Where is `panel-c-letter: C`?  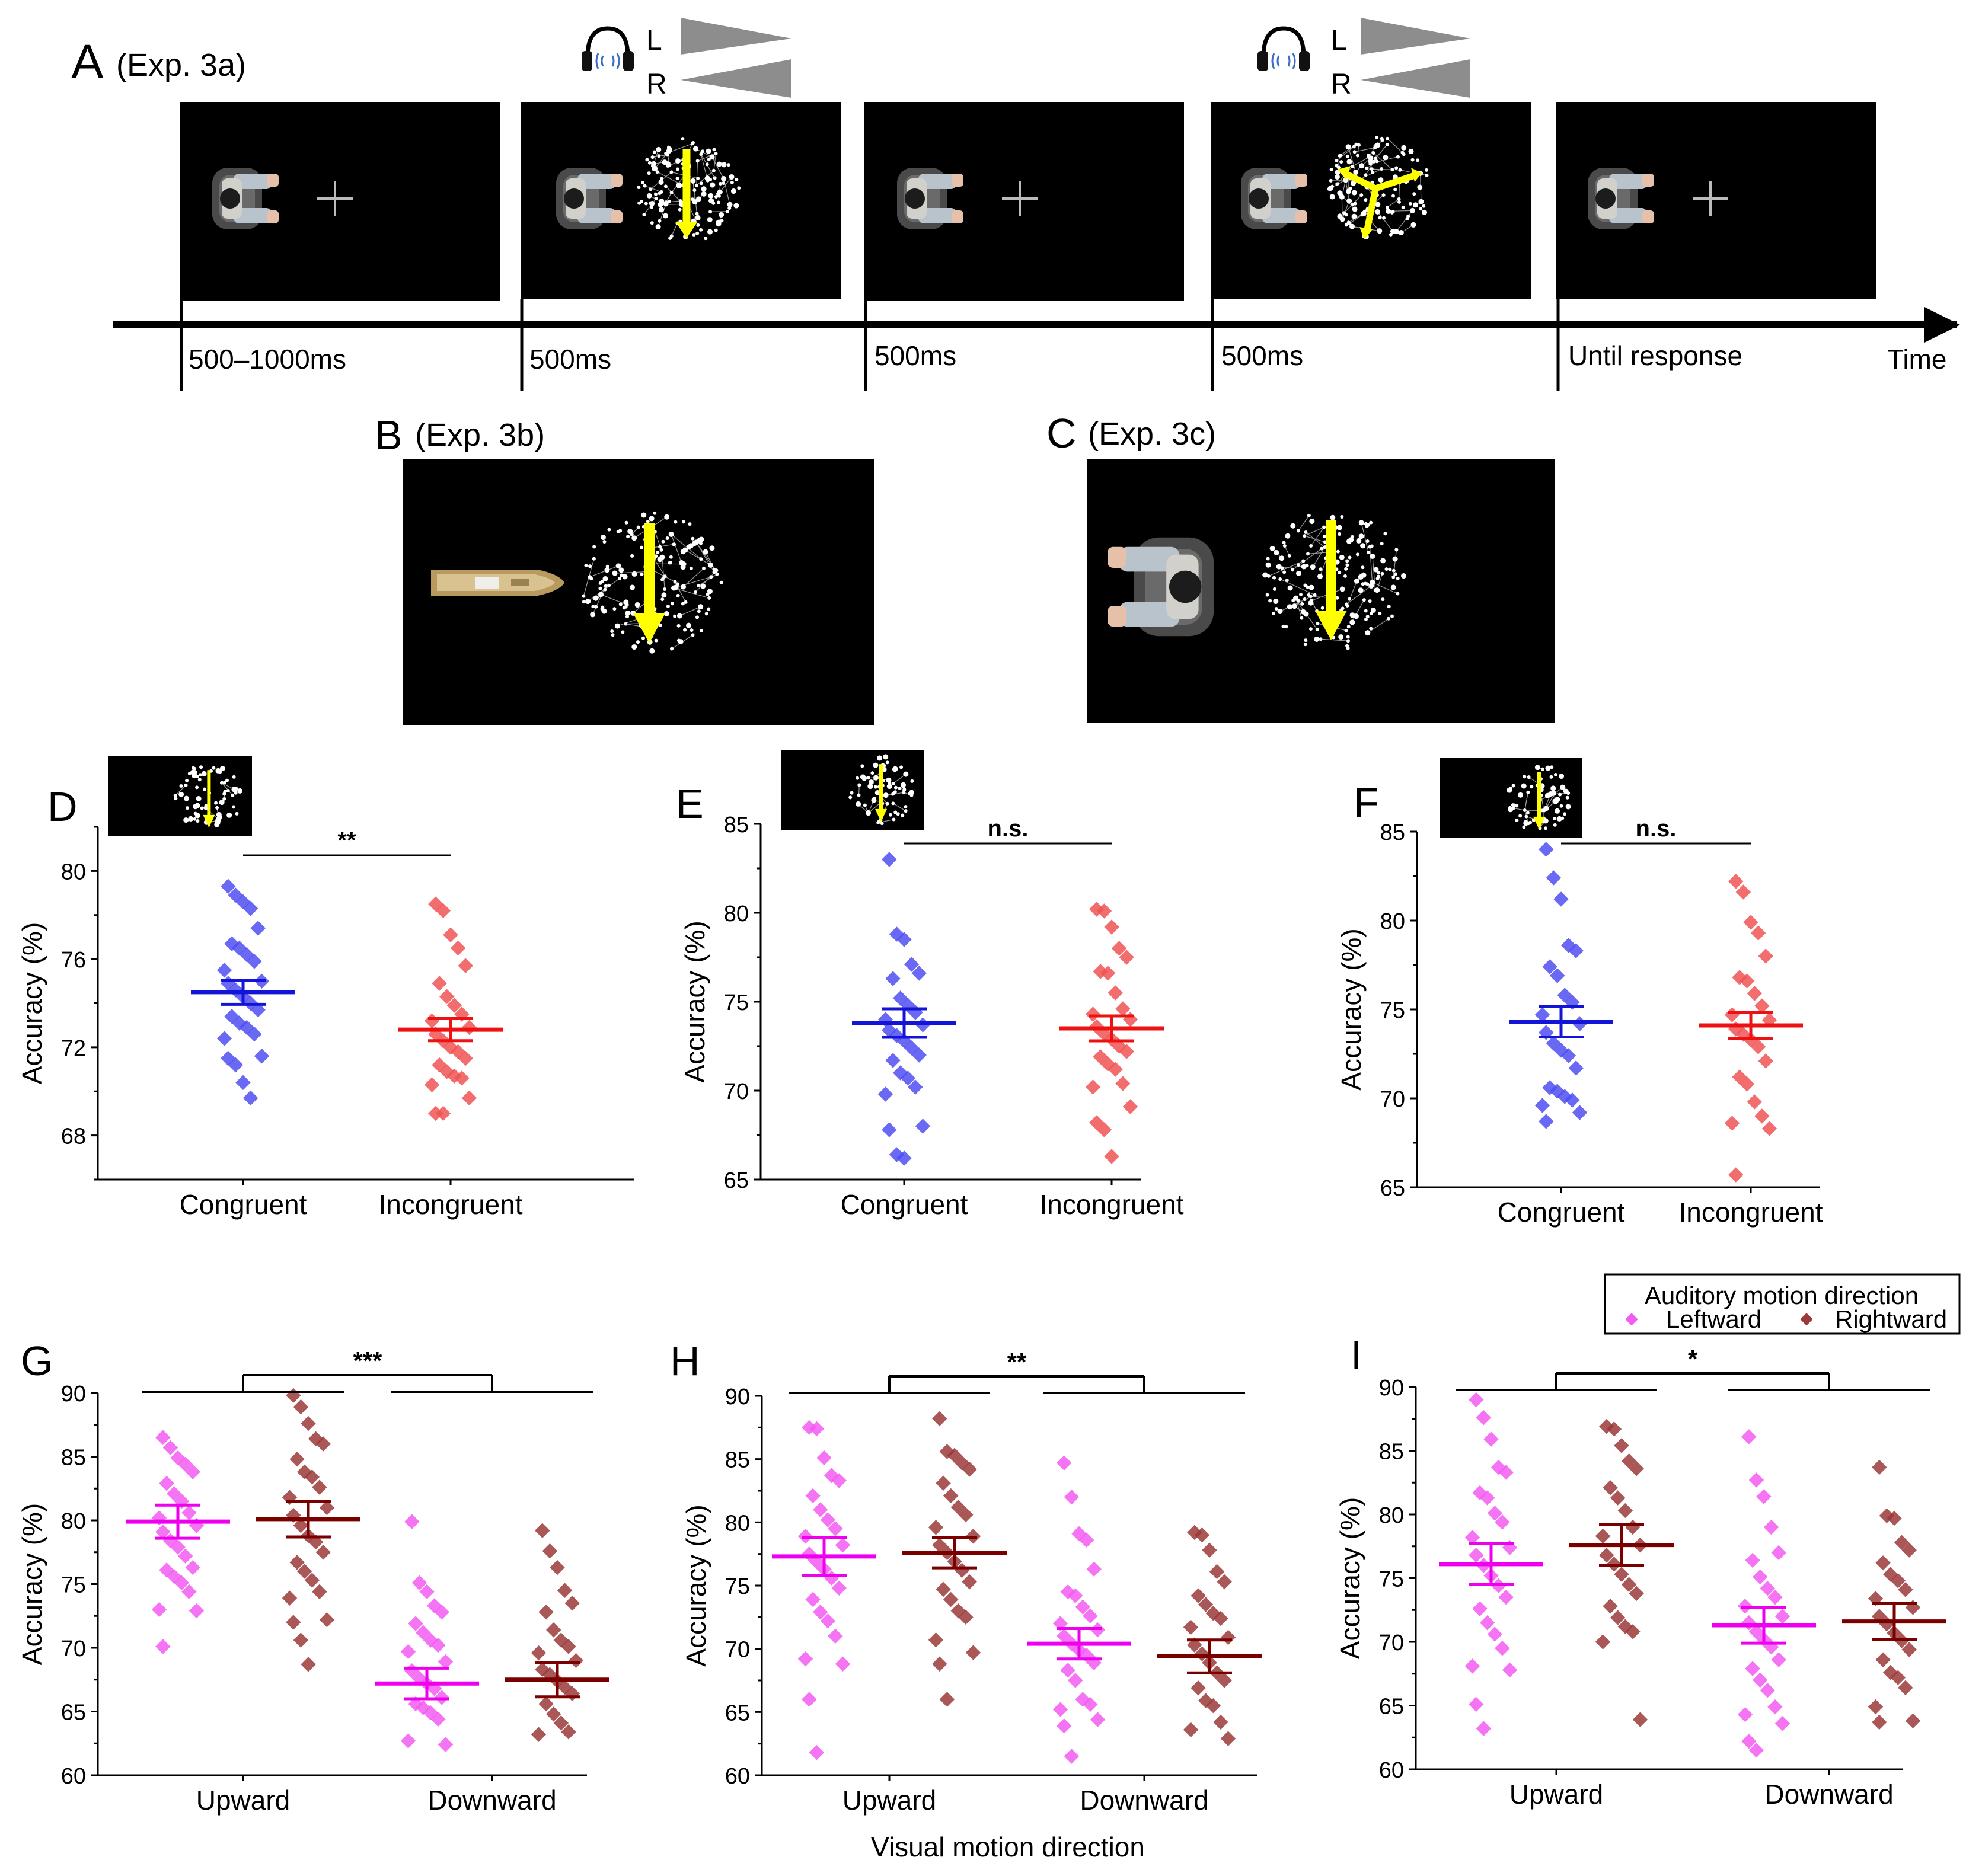 panel-c-letter: C is located at coordinates (1061, 433).